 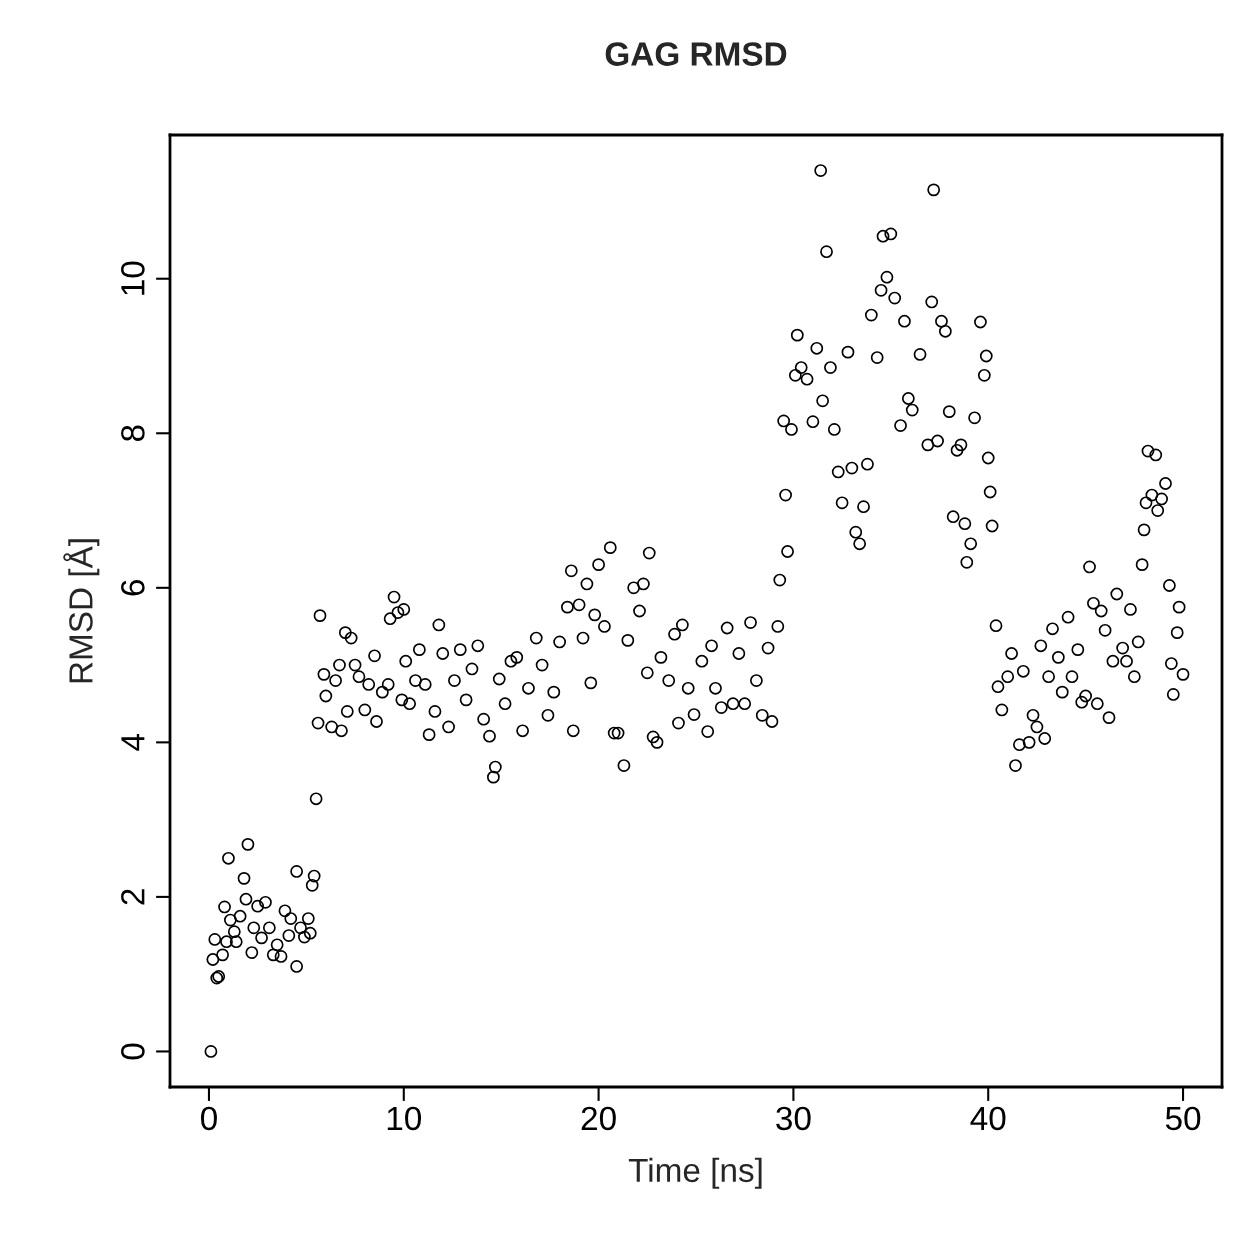 I want to click on y-axis-title: RMSD [Å], so click(x=81, y=611).